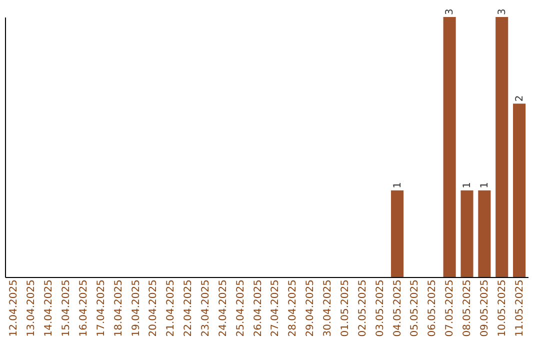  What do you see at coordinates (380, 308) in the screenshot?
I see `x-tick-label: 03.05.2025` at bounding box center [380, 308].